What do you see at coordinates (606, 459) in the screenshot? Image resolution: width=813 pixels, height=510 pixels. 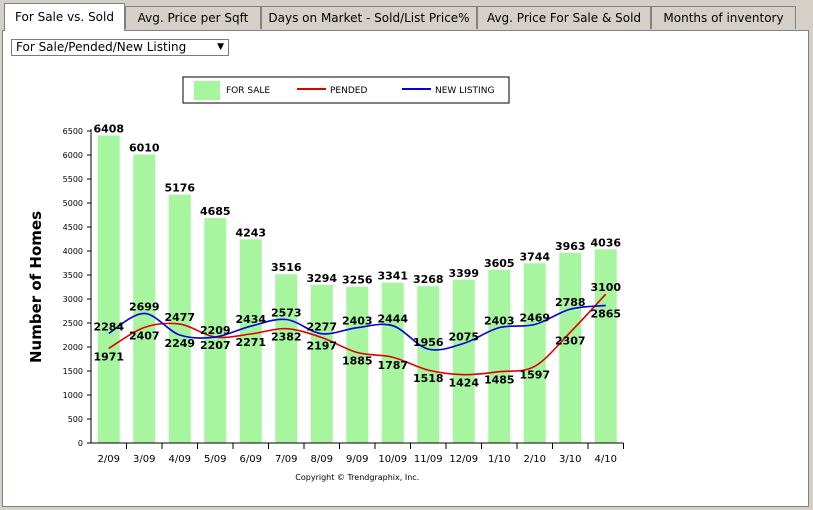 I see `x-tick-label: 4/10` at bounding box center [606, 459].